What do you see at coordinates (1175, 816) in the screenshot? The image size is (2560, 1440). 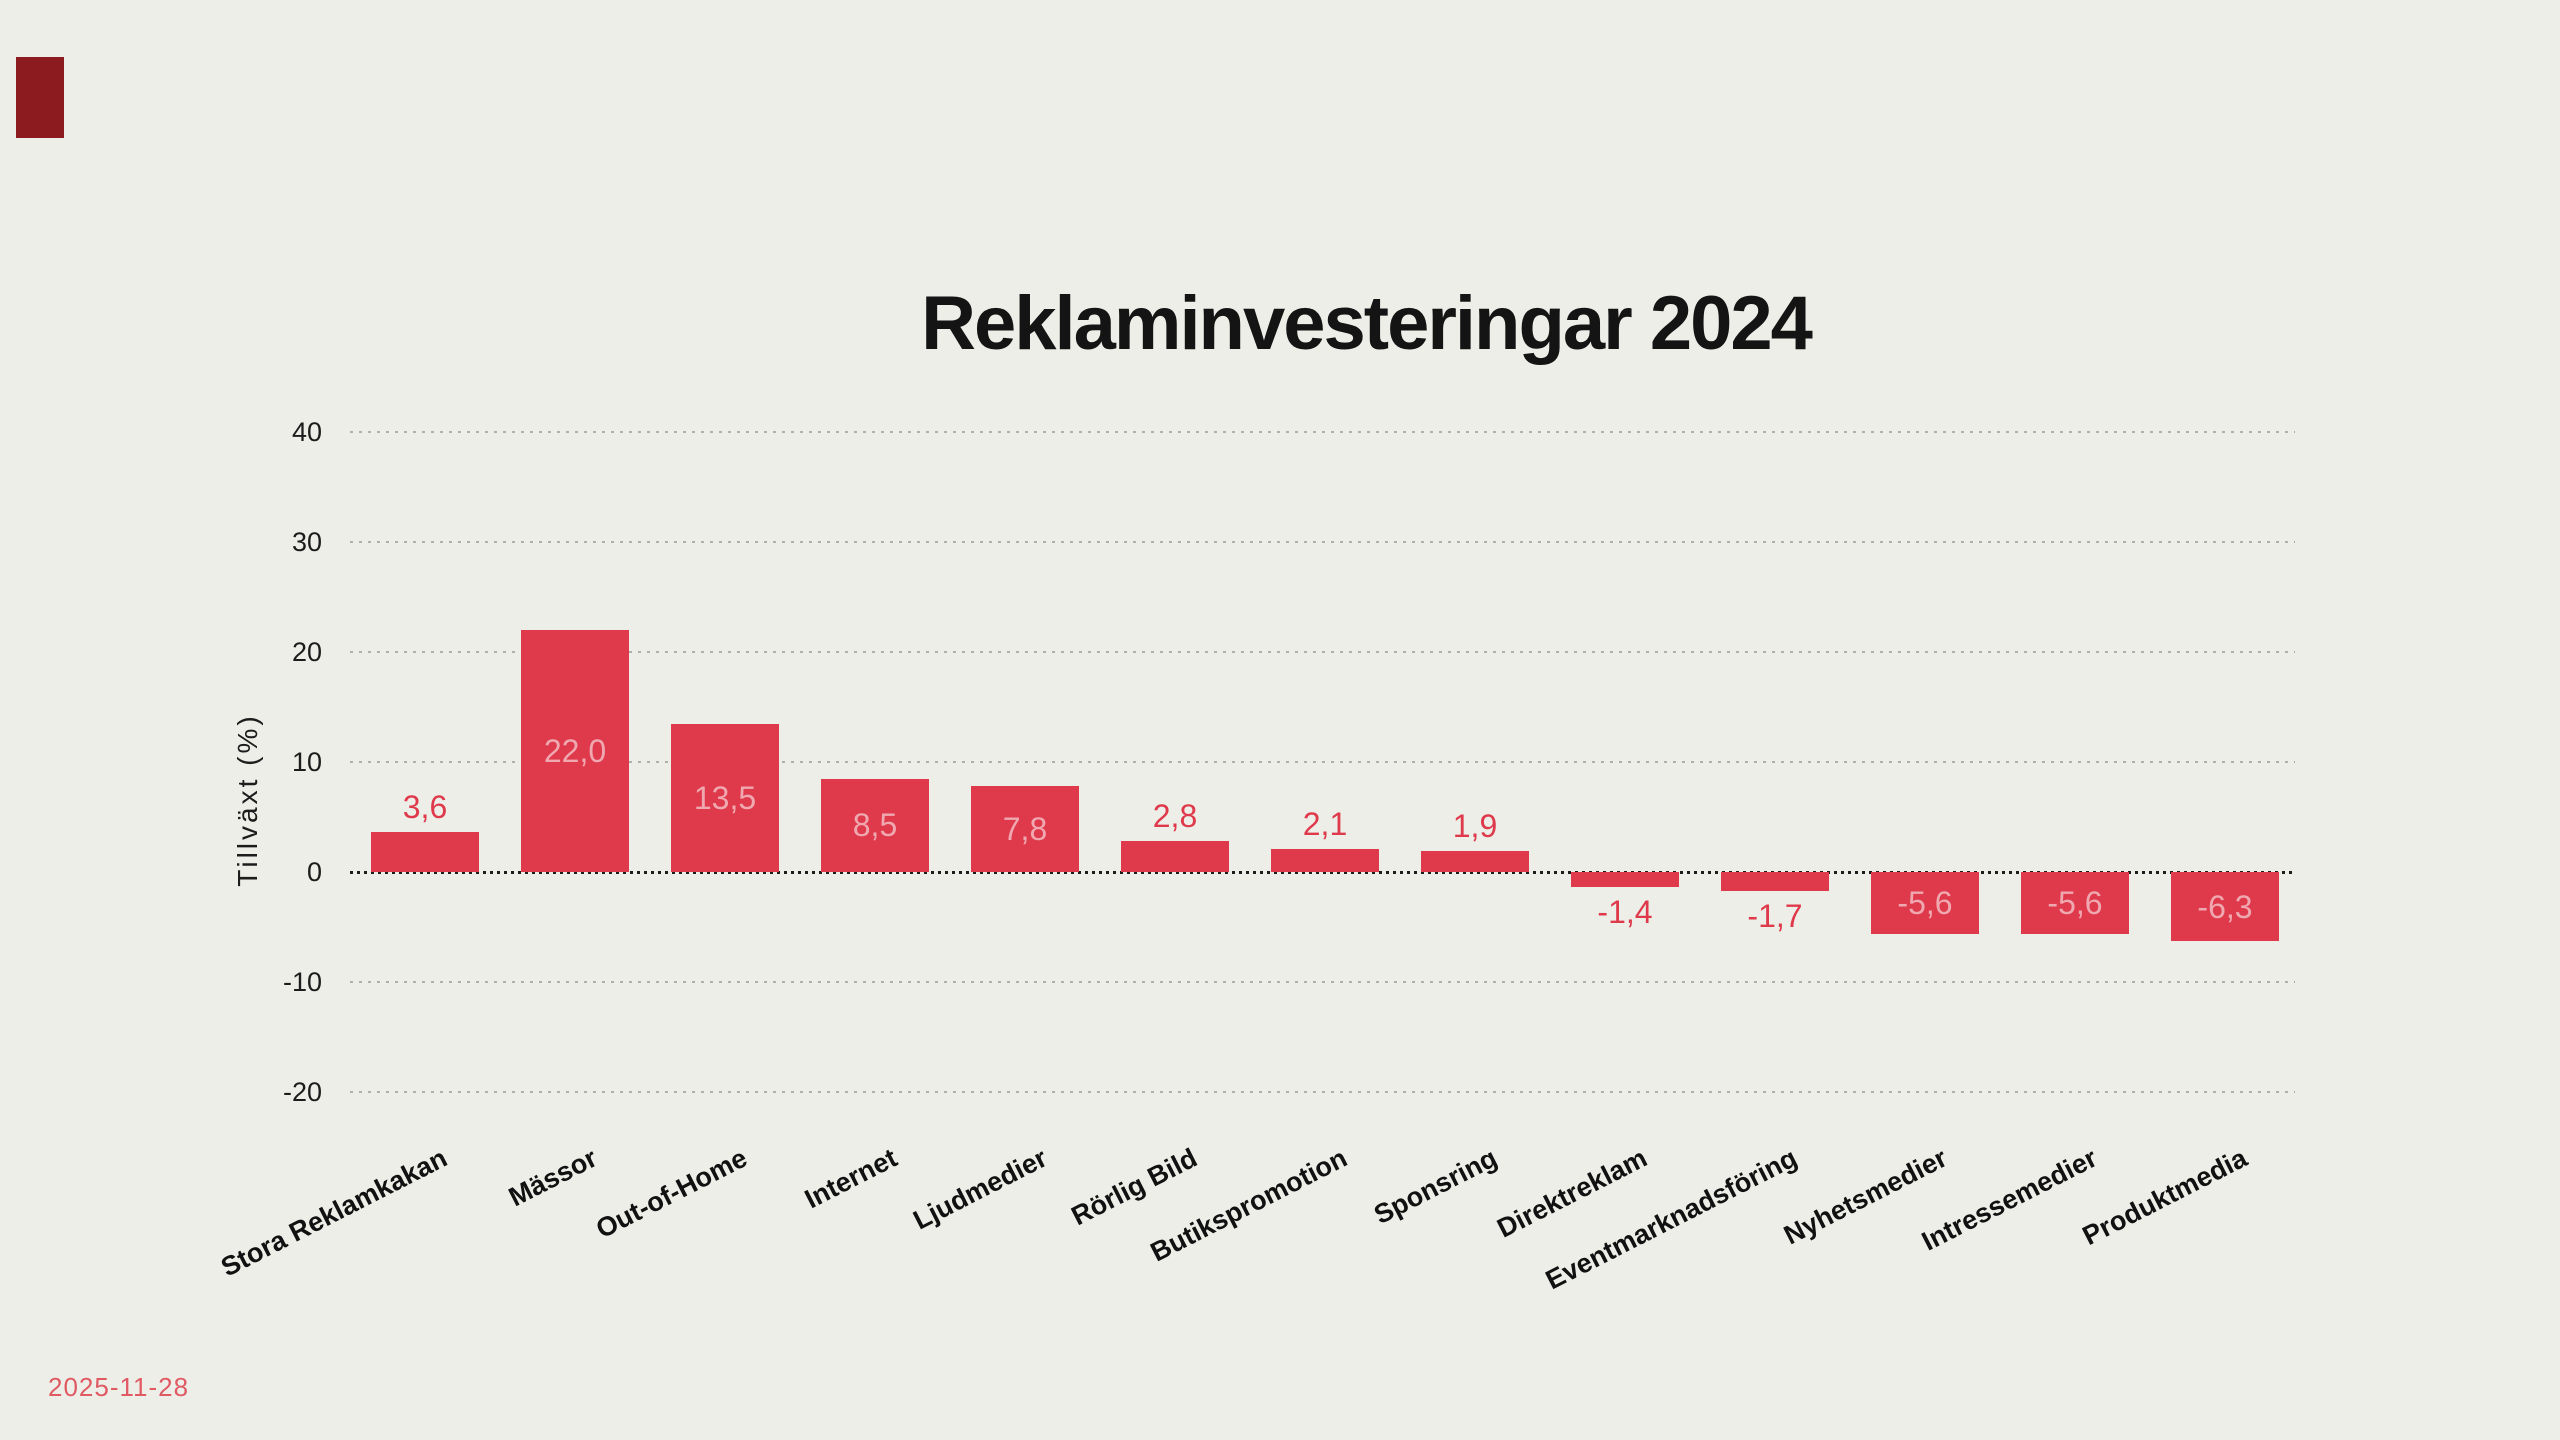 I see `bar-value-label: 2,8` at bounding box center [1175, 816].